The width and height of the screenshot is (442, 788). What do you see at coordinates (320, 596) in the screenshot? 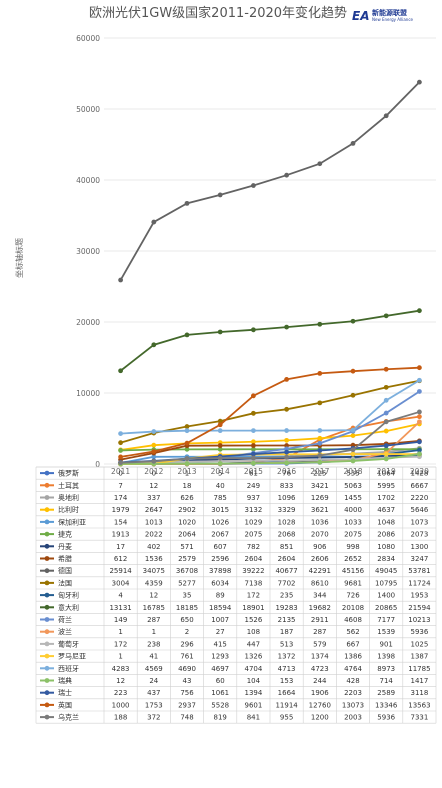
I see `table-cell: 344` at bounding box center [320, 596].